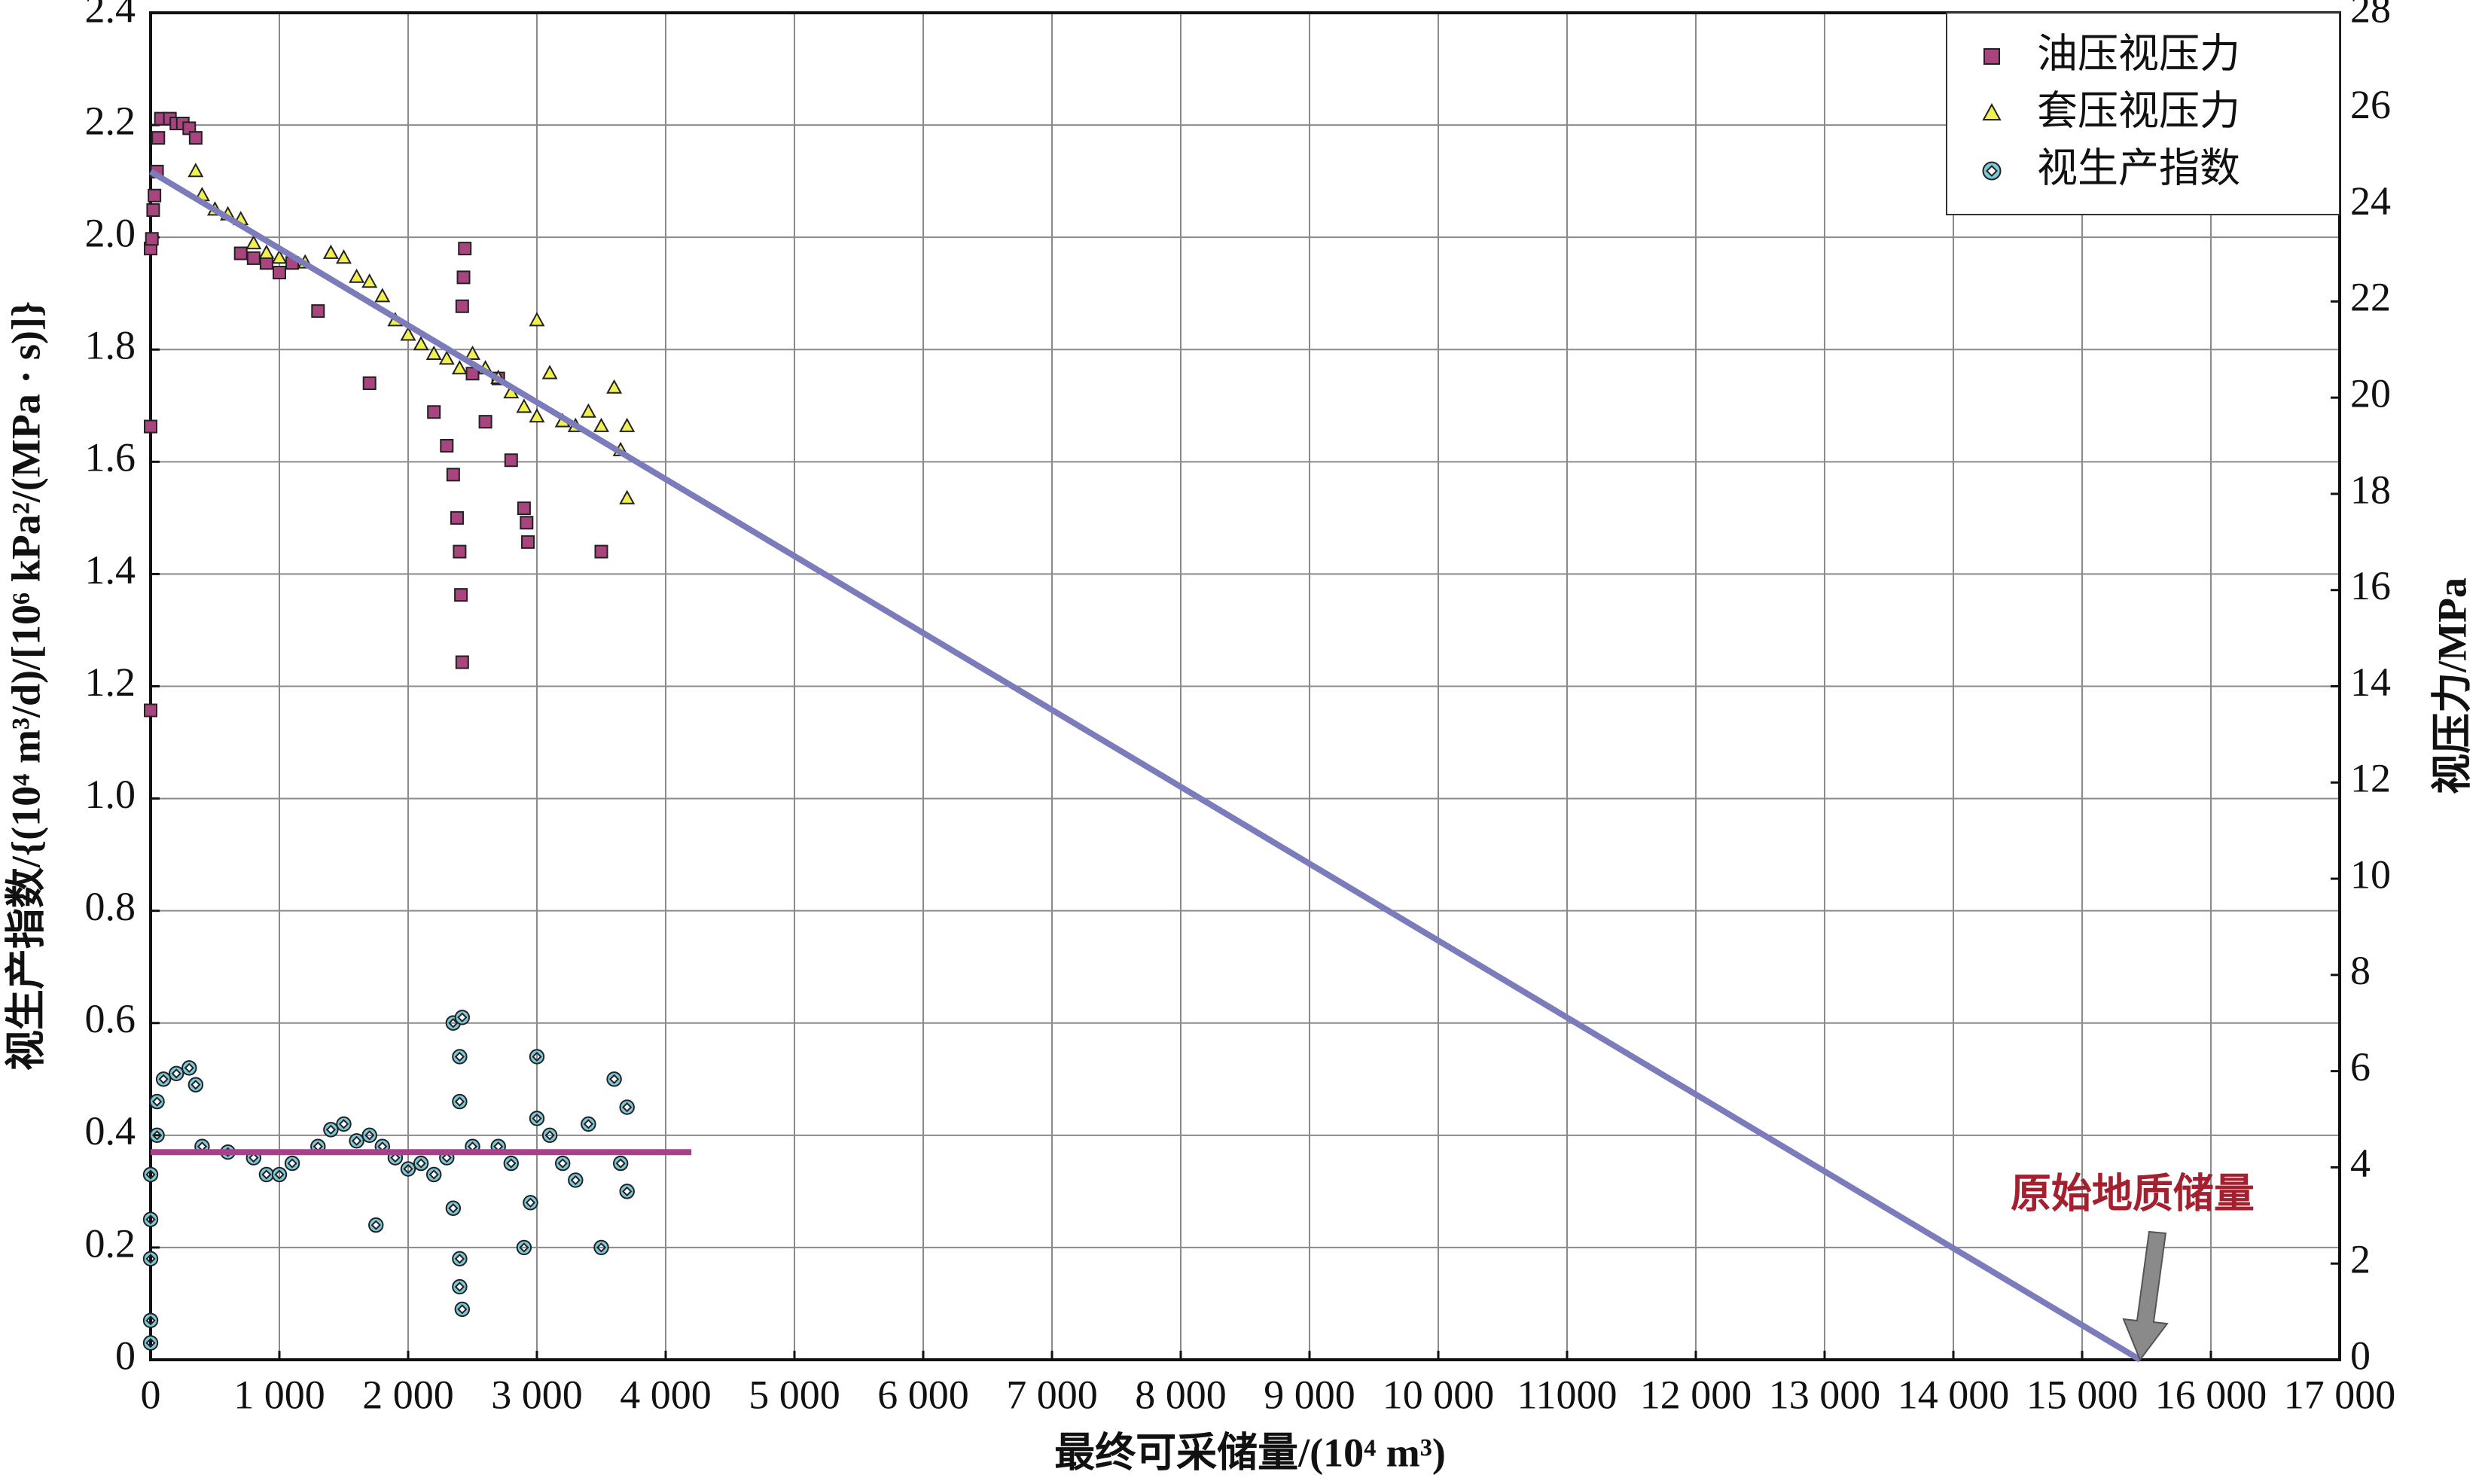 The width and height of the screenshot is (2485, 1484). Describe the element at coordinates (923, 1394) in the screenshot. I see `x-tick-label: 6 000` at that location.